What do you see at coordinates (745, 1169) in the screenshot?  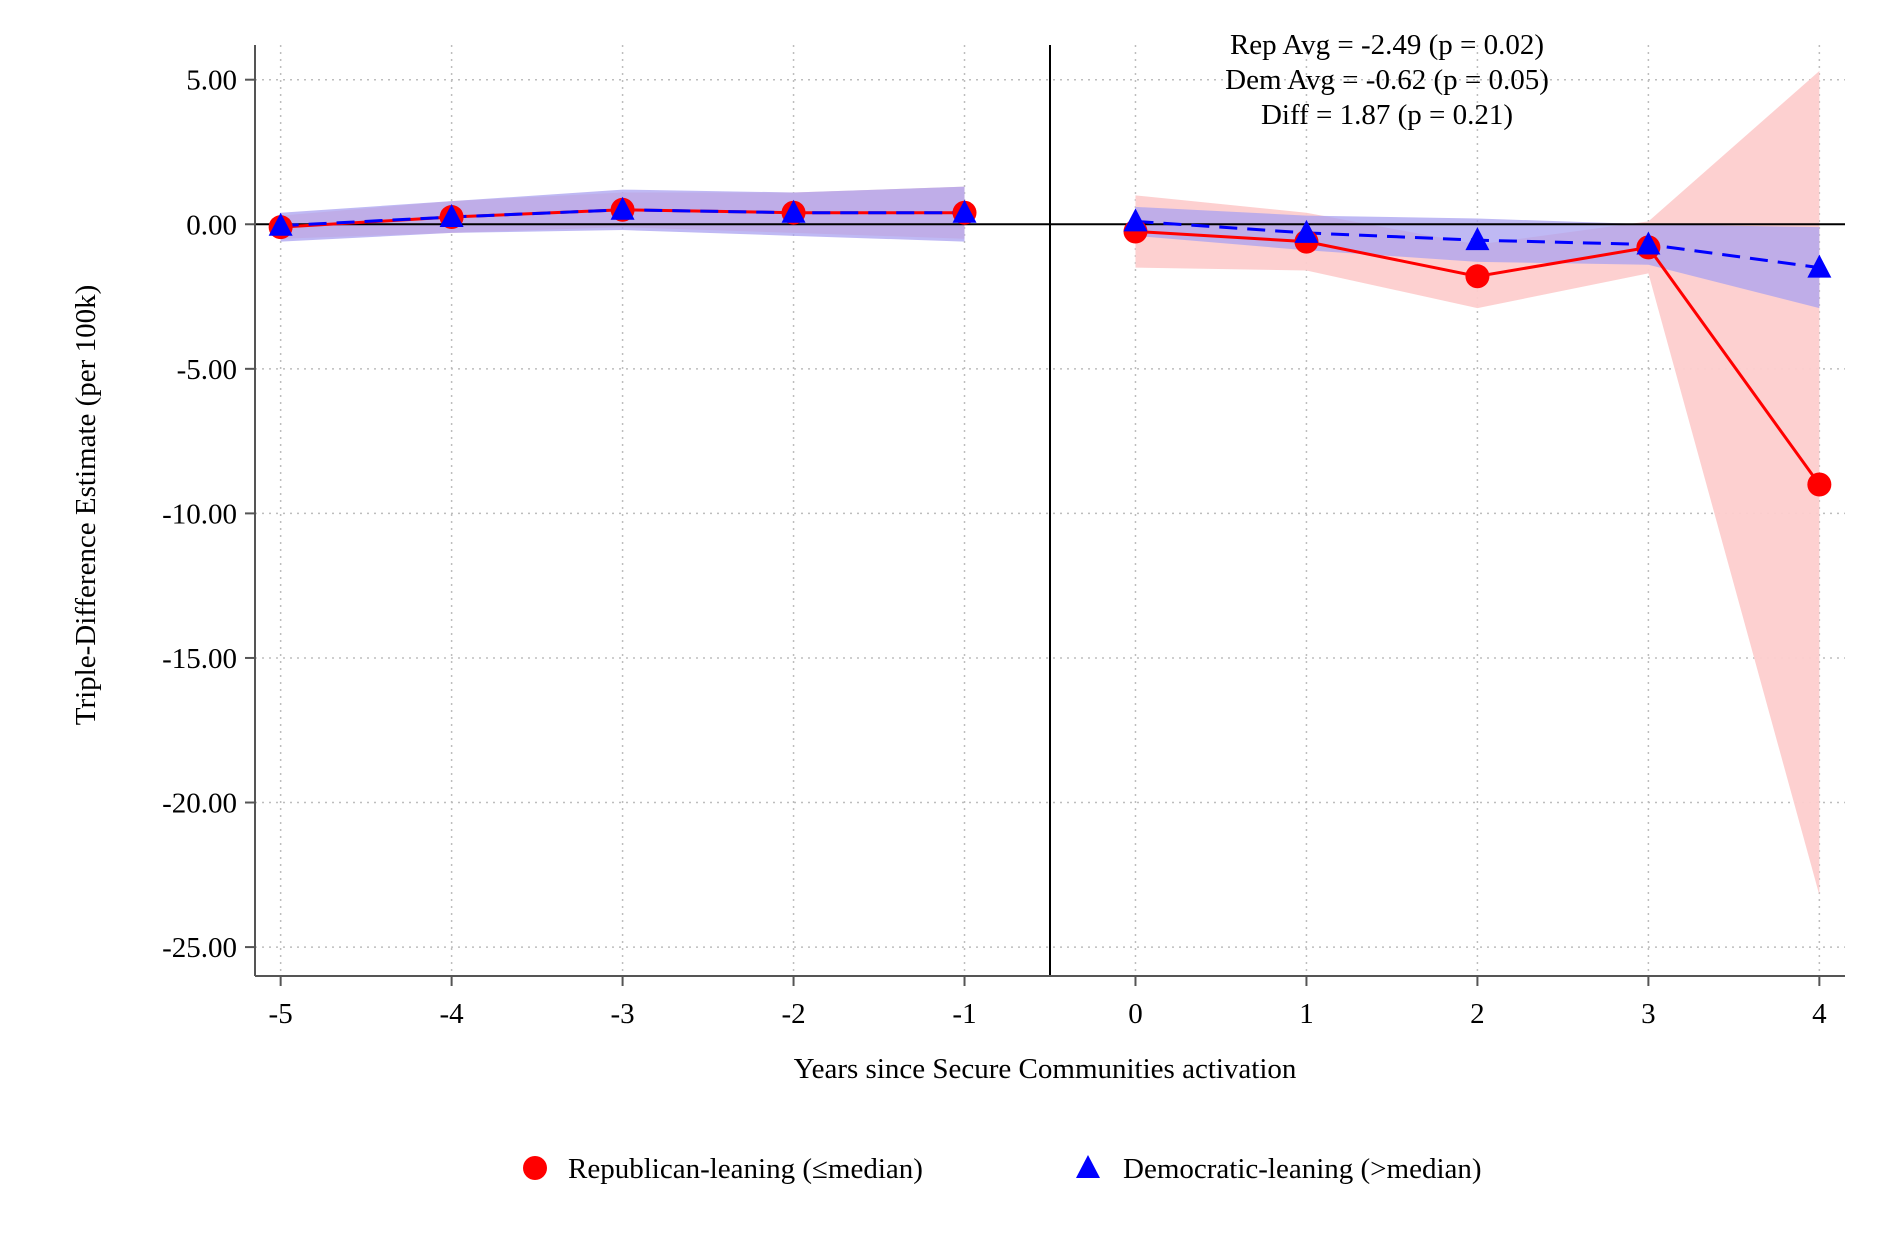 I see `legend-label-republican: Republican-leaning (≤median)` at bounding box center [745, 1169].